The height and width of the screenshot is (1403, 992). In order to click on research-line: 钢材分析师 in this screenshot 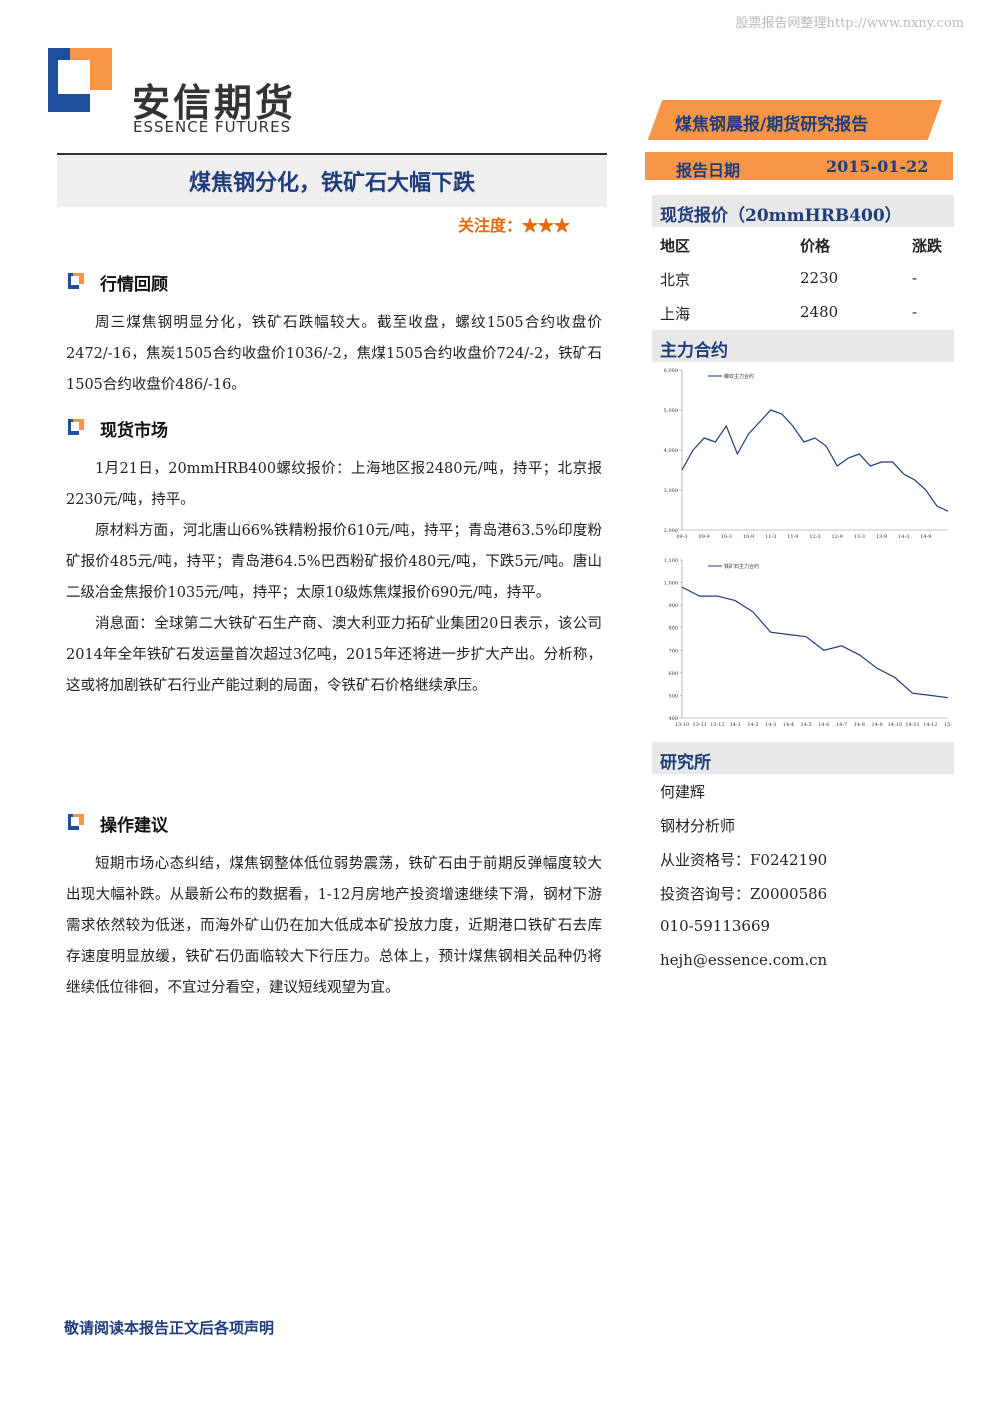, I will do `click(698, 826)`.